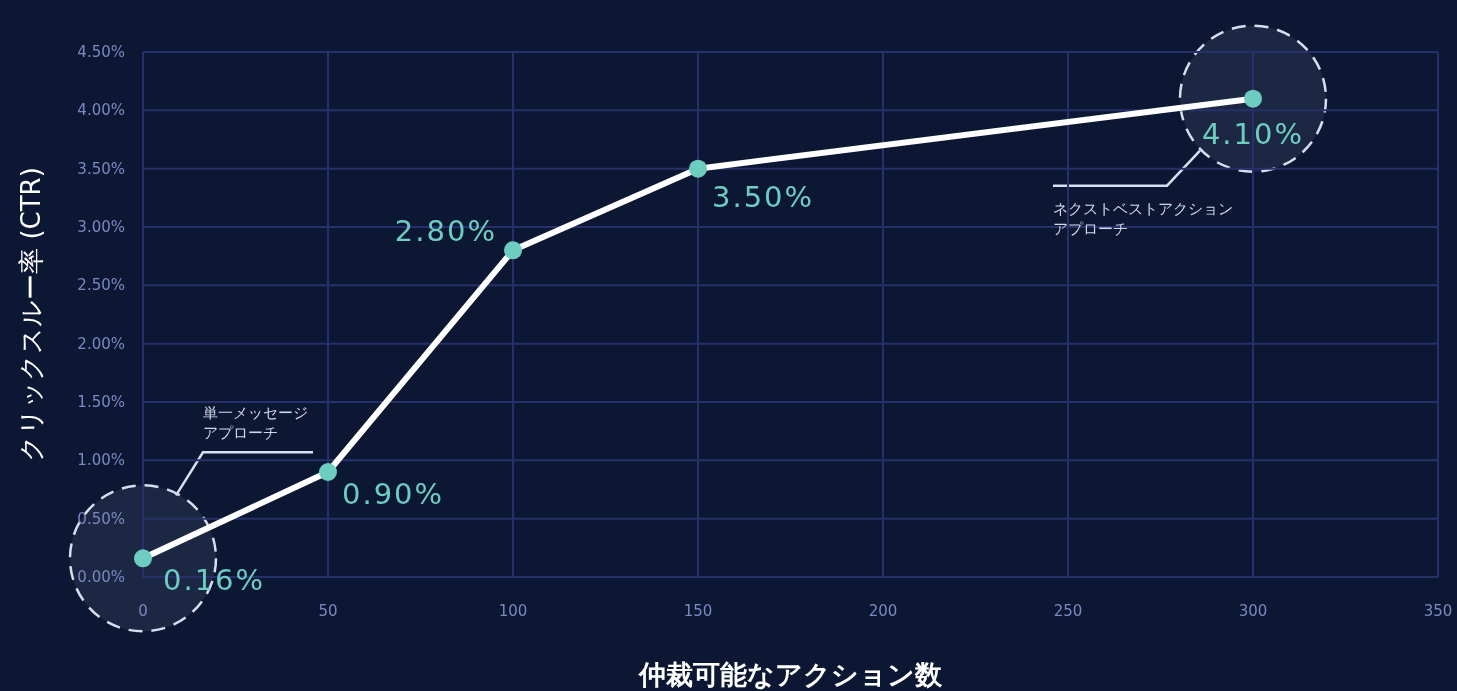 The width and height of the screenshot is (1457, 691). What do you see at coordinates (393, 494) in the screenshot?
I see `data-label: 0.90%` at bounding box center [393, 494].